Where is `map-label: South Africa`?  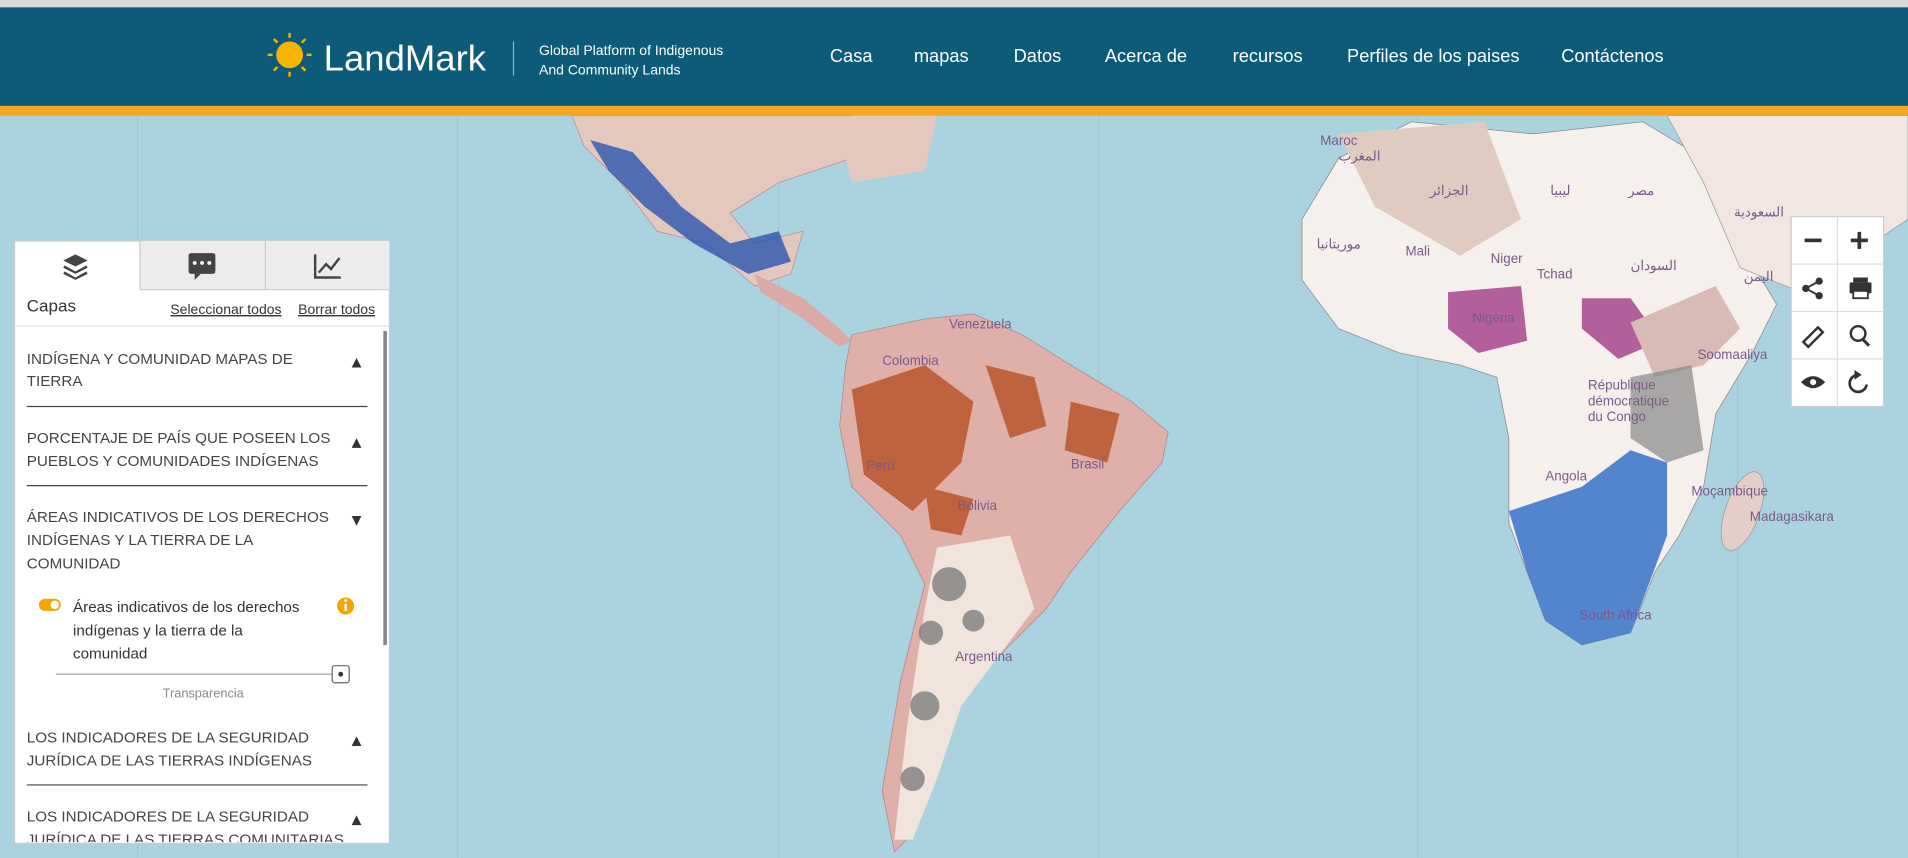 map-label: South Africa is located at coordinates (1615, 614).